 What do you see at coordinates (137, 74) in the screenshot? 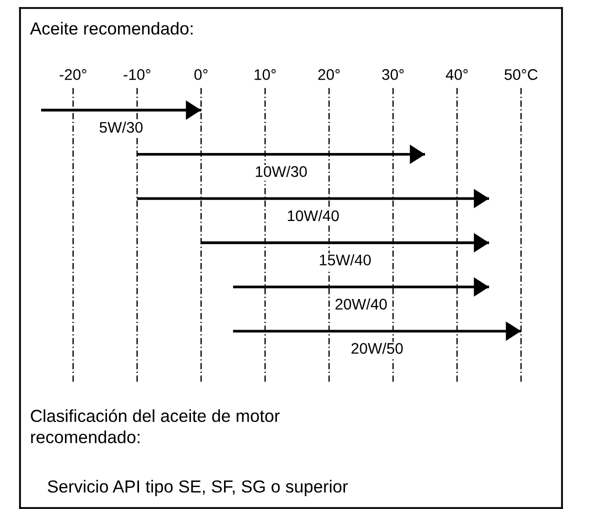
I see `x-tick-label: -10°` at bounding box center [137, 74].